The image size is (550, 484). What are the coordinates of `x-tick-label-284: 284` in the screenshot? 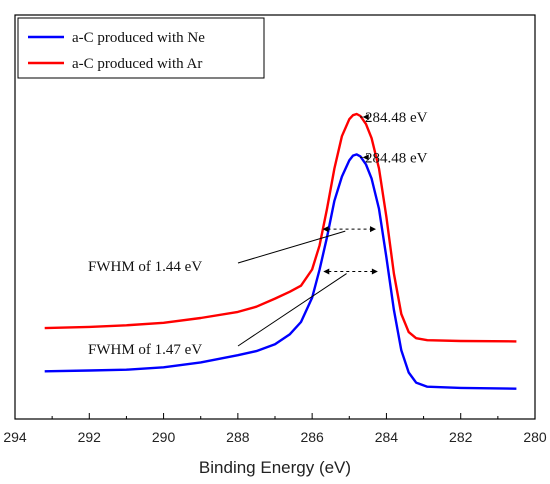 It's located at (387, 437).